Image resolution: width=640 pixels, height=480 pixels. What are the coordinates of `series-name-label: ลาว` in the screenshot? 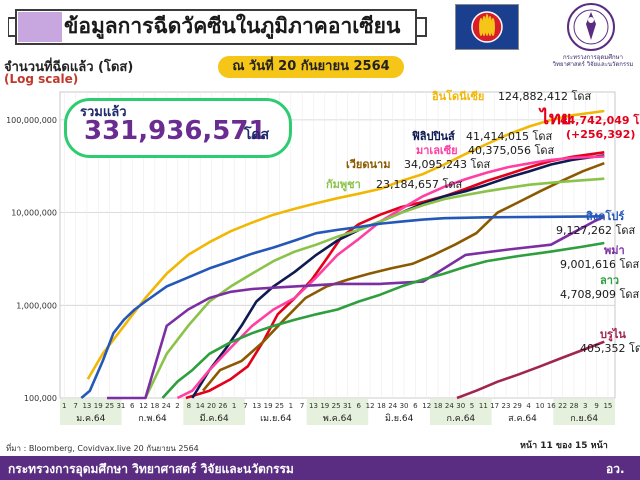 It's located at (609, 280).